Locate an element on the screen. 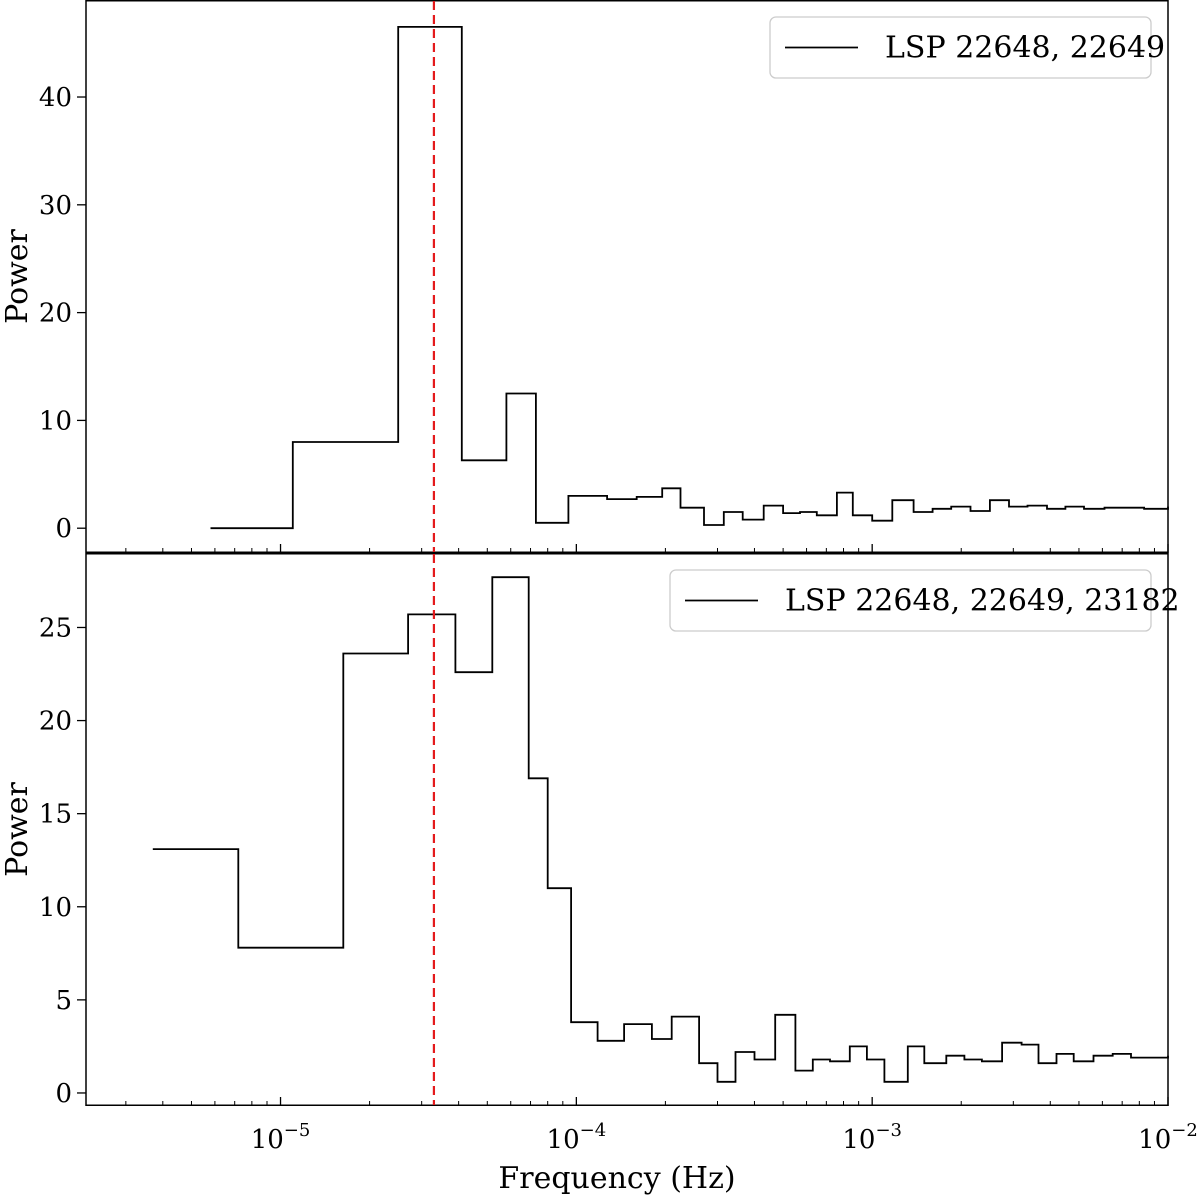  x-tick-label: 10⁻⁴ is located at coordinates (577, 1137).